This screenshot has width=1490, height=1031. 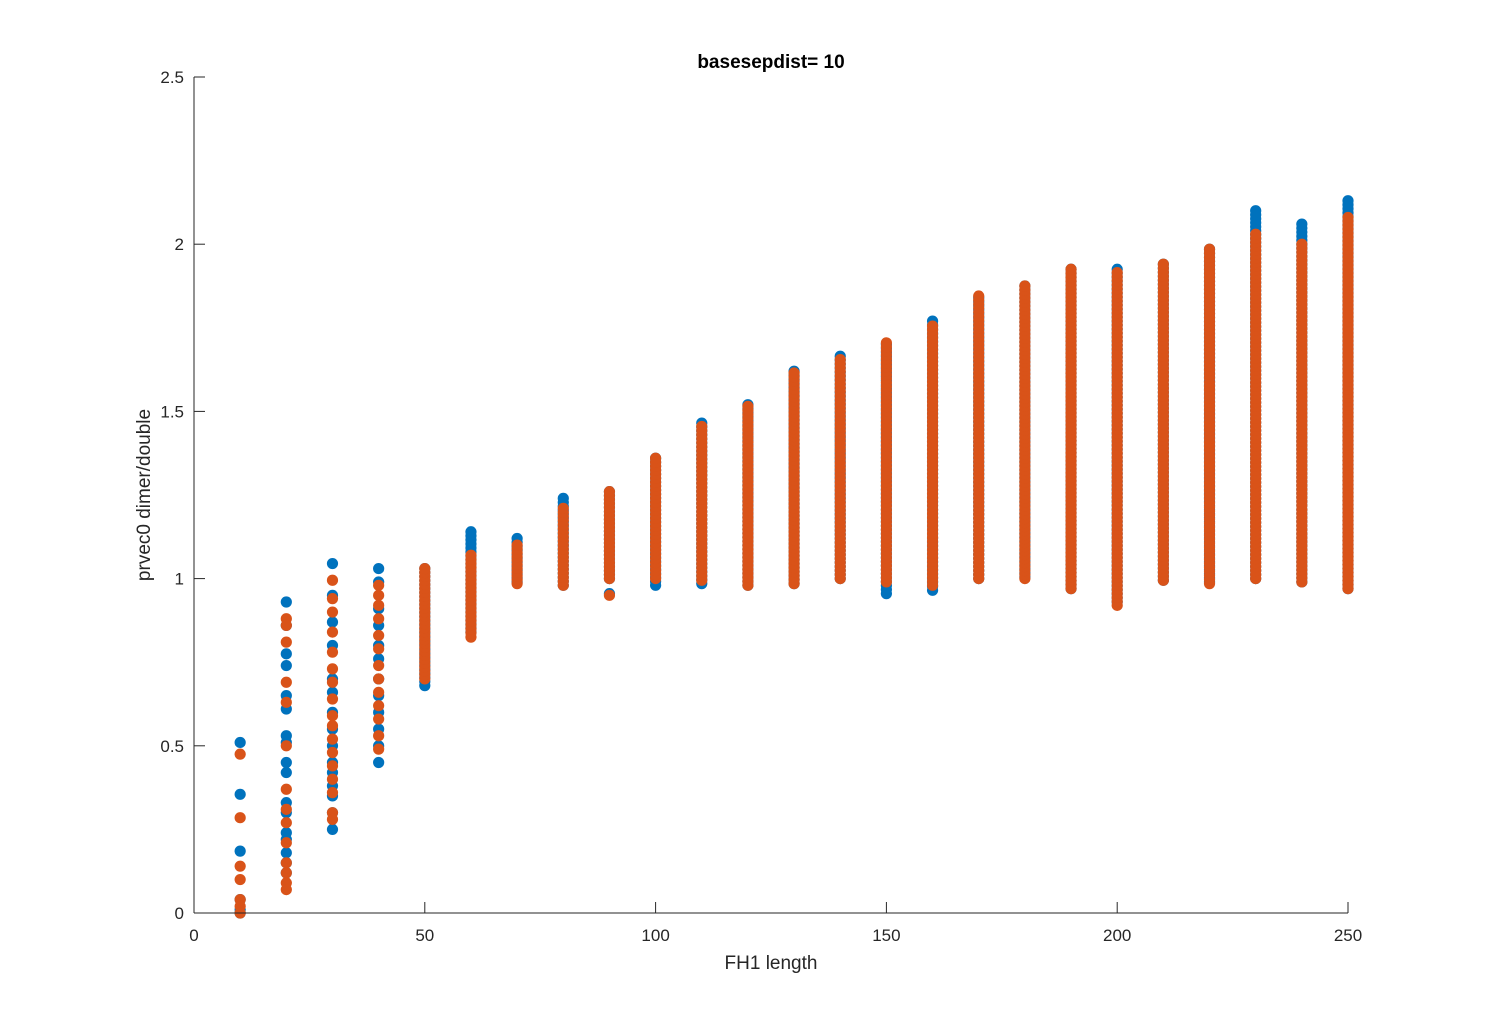 I want to click on x-tick-label: 100, so click(x=655, y=935).